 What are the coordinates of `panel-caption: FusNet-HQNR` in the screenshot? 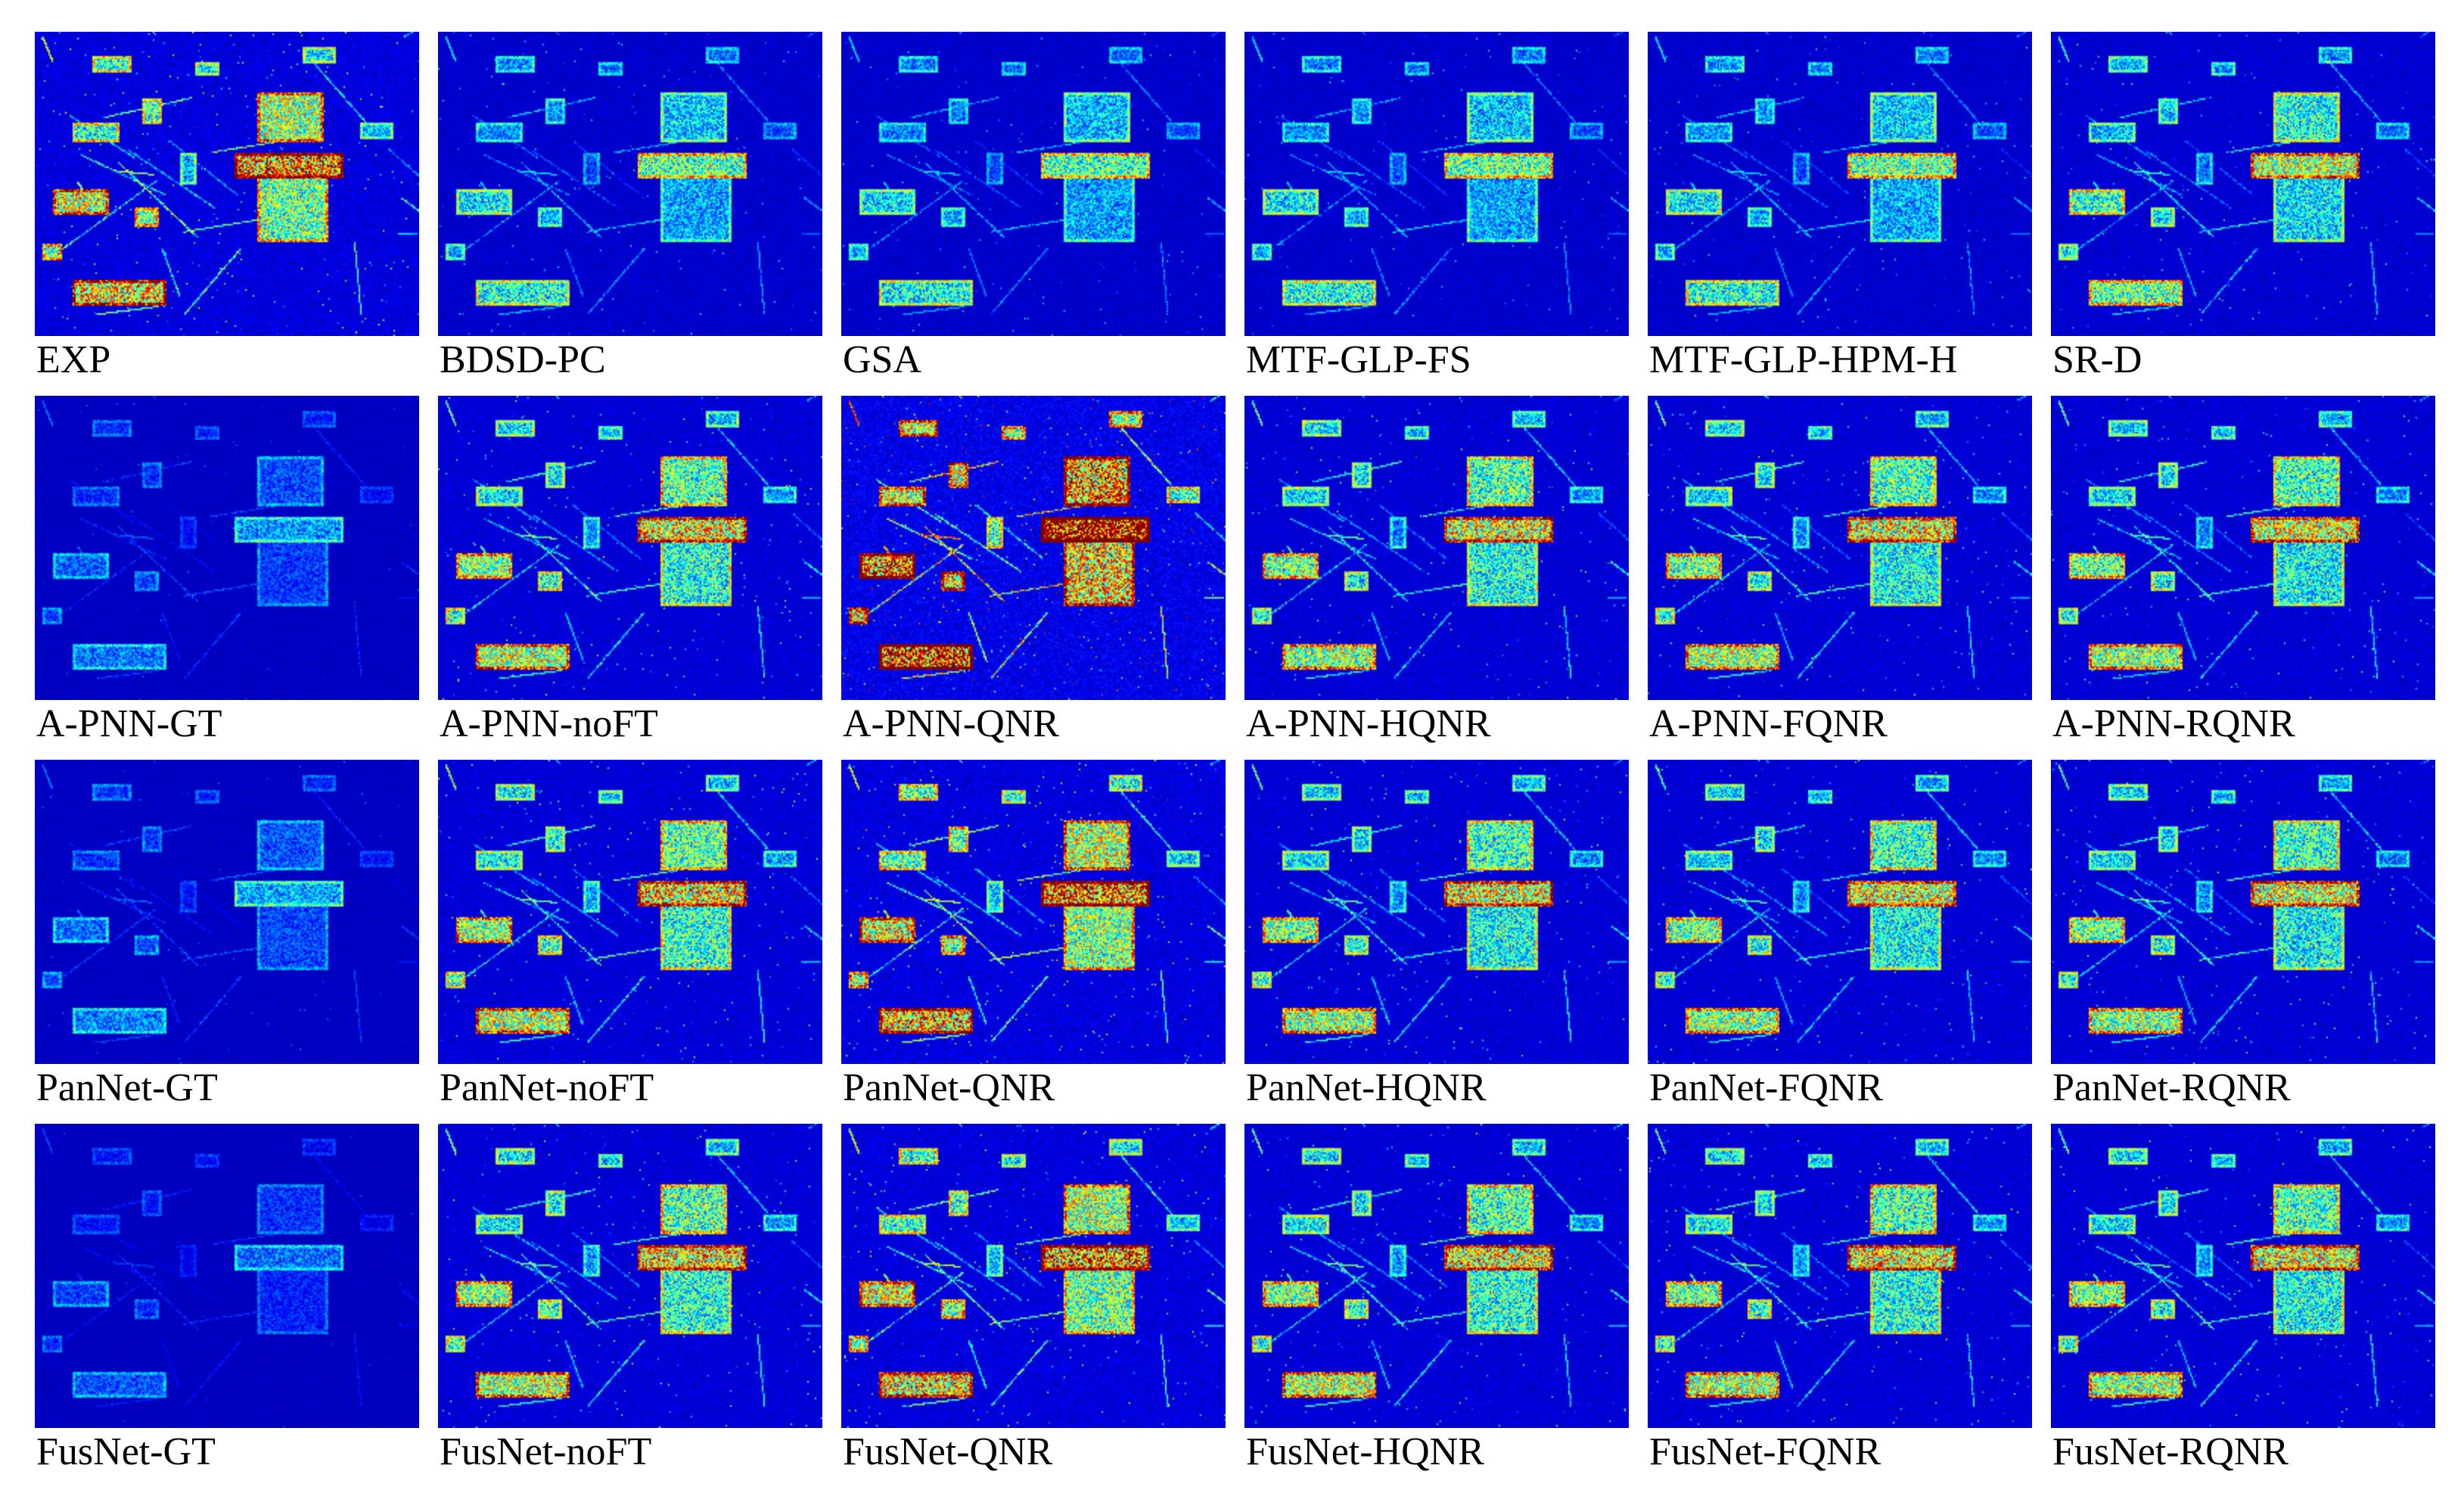 It's located at (1365, 1451).